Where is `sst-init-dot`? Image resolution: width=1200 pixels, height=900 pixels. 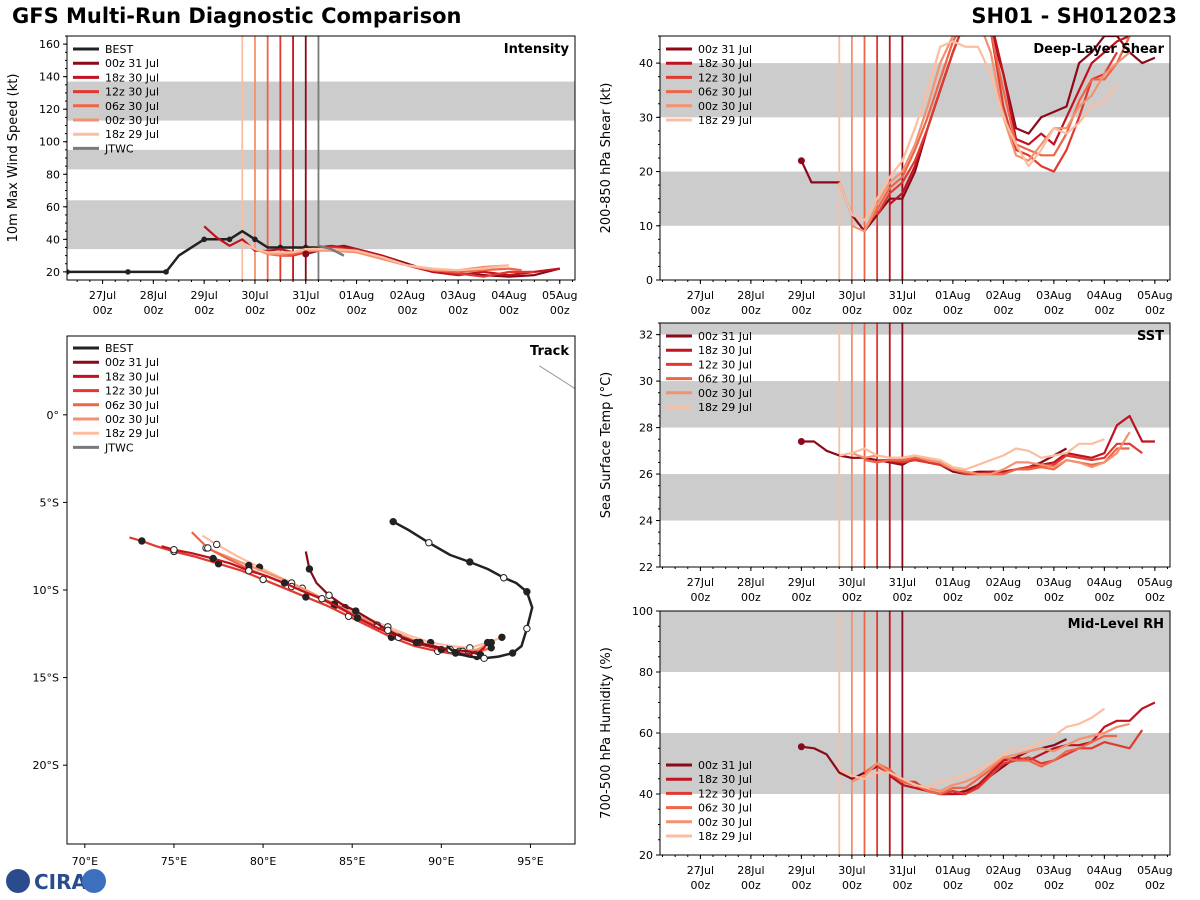 sst-init-dot is located at coordinates (801, 442).